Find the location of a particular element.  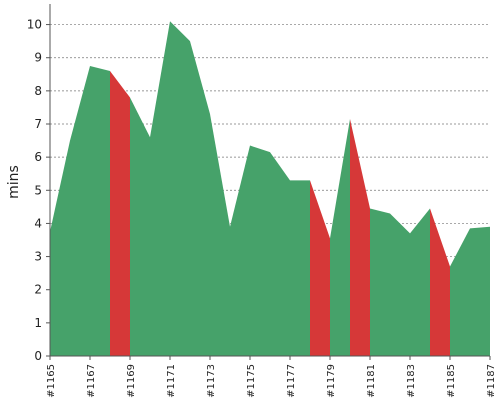

y-tick-label: 2 is located at coordinates (38, 290).